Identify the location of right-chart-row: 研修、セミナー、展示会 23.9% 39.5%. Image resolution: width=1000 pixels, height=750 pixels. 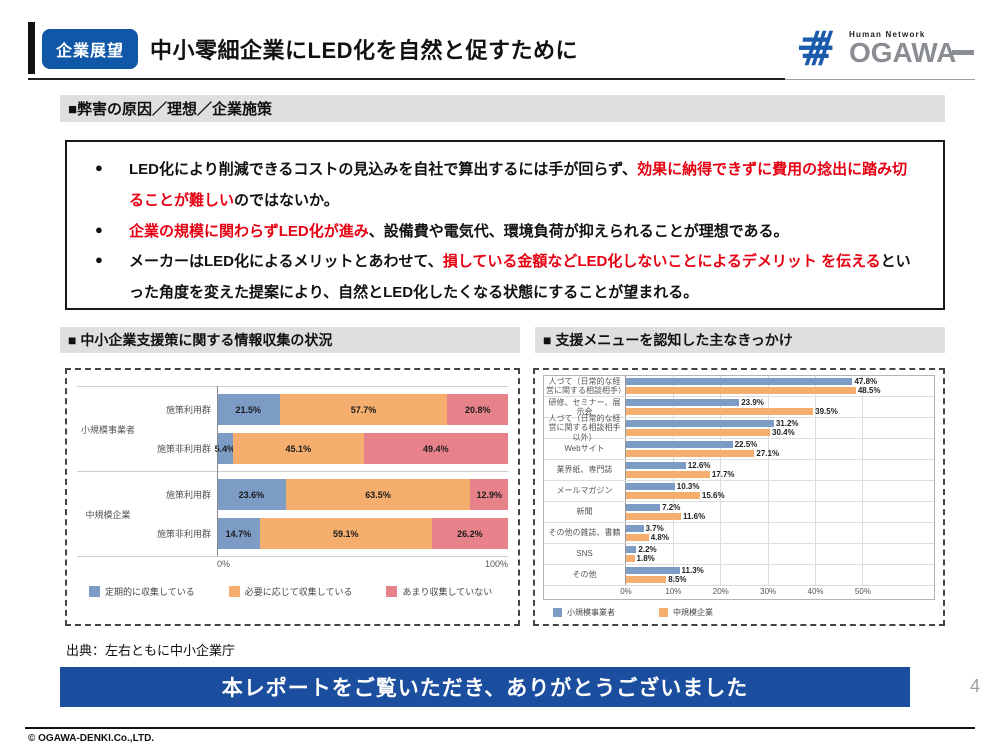
(739, 407).